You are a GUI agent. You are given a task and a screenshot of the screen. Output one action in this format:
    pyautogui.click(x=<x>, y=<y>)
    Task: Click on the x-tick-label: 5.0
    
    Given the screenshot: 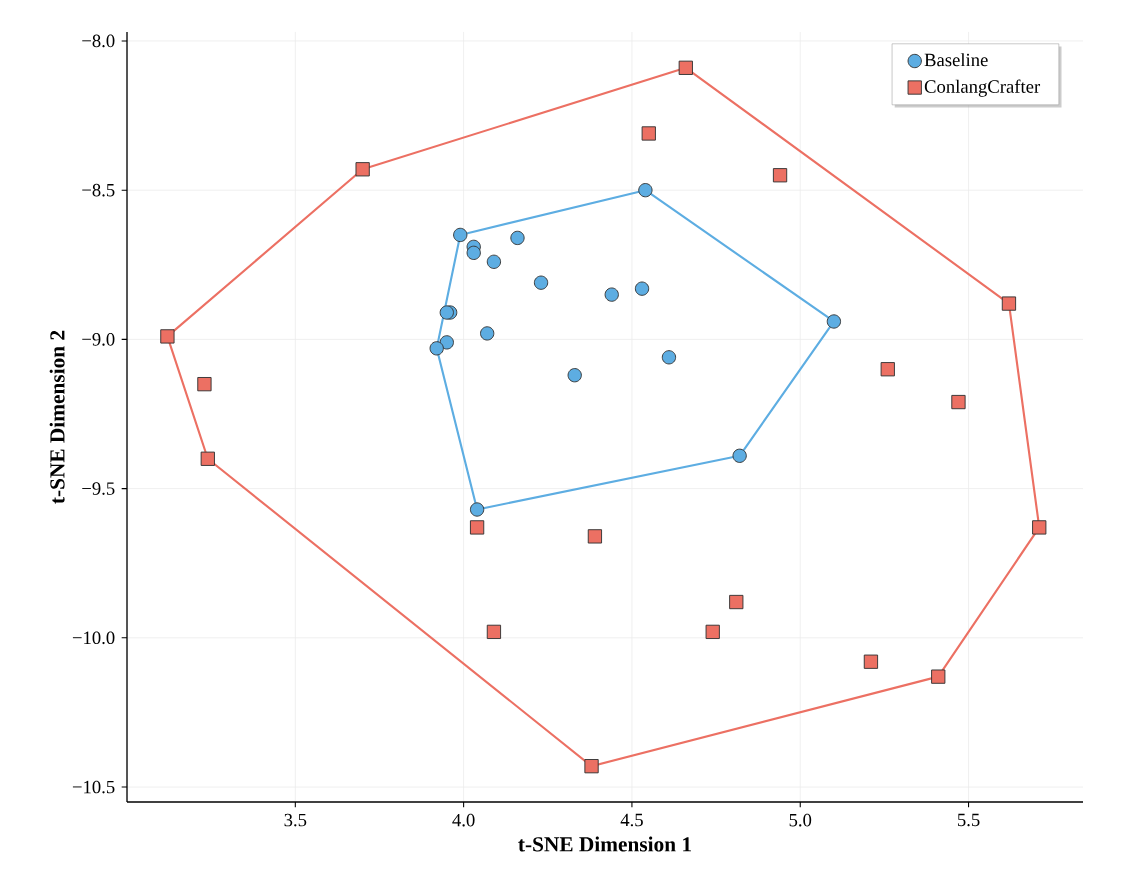 What is the action you would take?
    pyautogui.click(x=800, y=820)
    